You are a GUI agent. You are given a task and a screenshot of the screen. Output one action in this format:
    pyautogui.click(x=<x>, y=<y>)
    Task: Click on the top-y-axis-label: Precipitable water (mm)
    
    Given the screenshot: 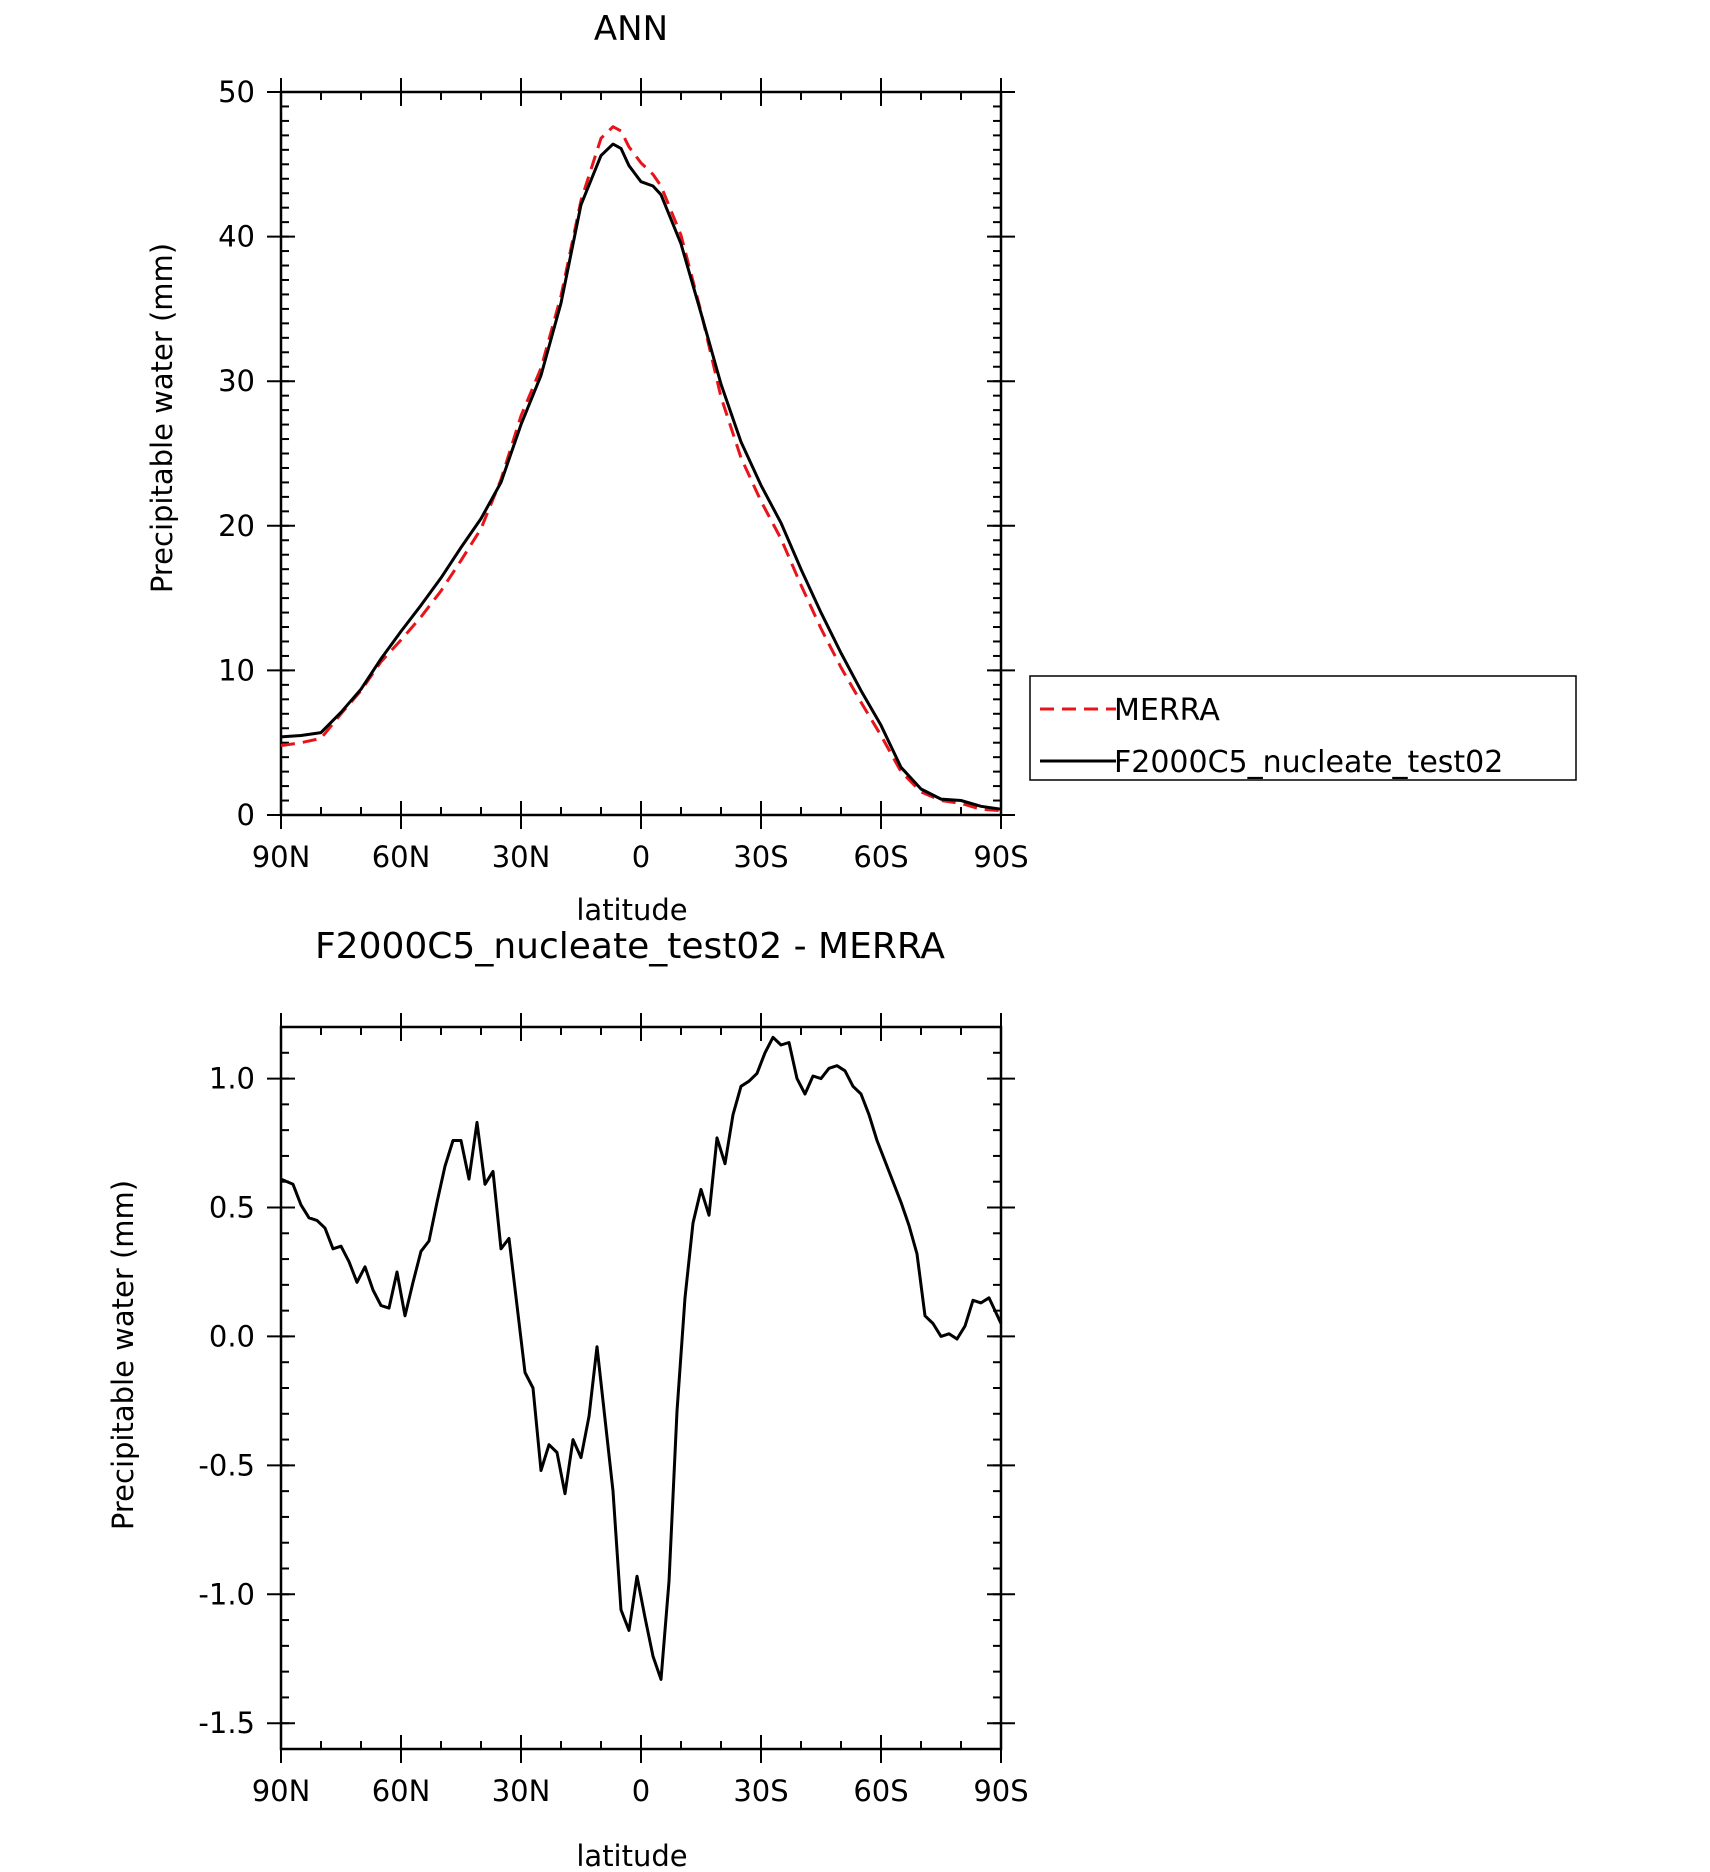 What is the action you would take?
    pyautogui.click(x=162, y=418)
    